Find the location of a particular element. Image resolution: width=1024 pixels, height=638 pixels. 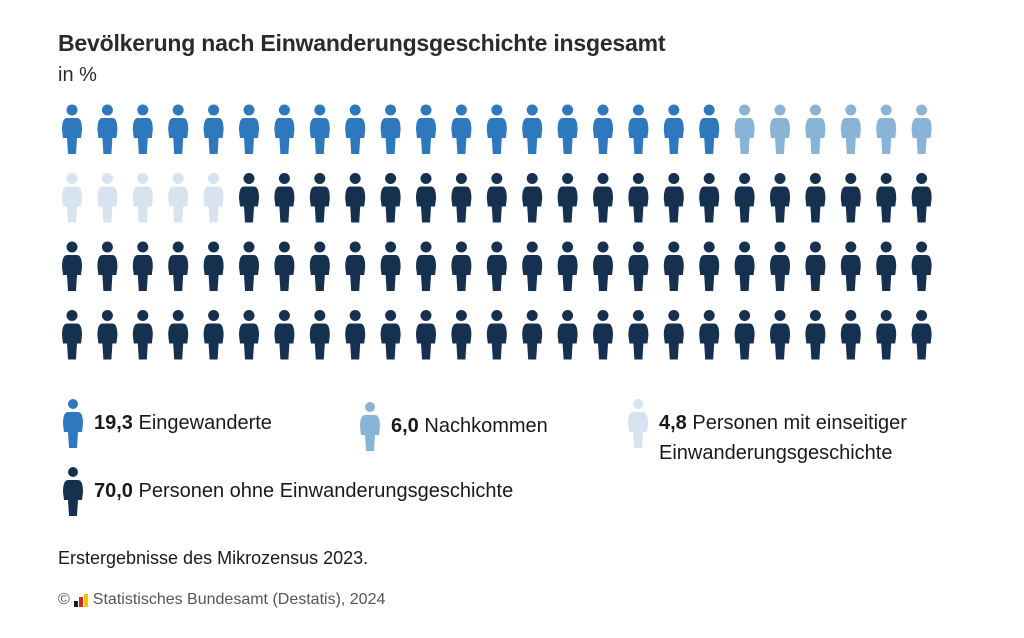

legend-text: 6,0 Nachkommen is located at coordinates (469, 426).